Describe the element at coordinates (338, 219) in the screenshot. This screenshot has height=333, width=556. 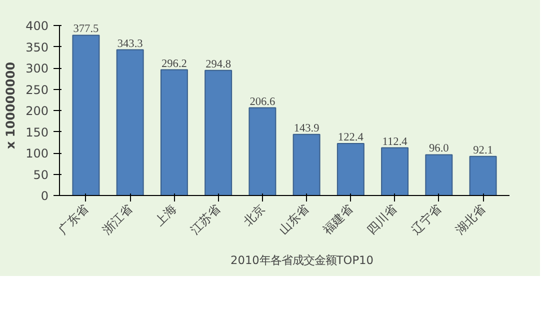
I see `x-tick-label: 福建省` at that location.